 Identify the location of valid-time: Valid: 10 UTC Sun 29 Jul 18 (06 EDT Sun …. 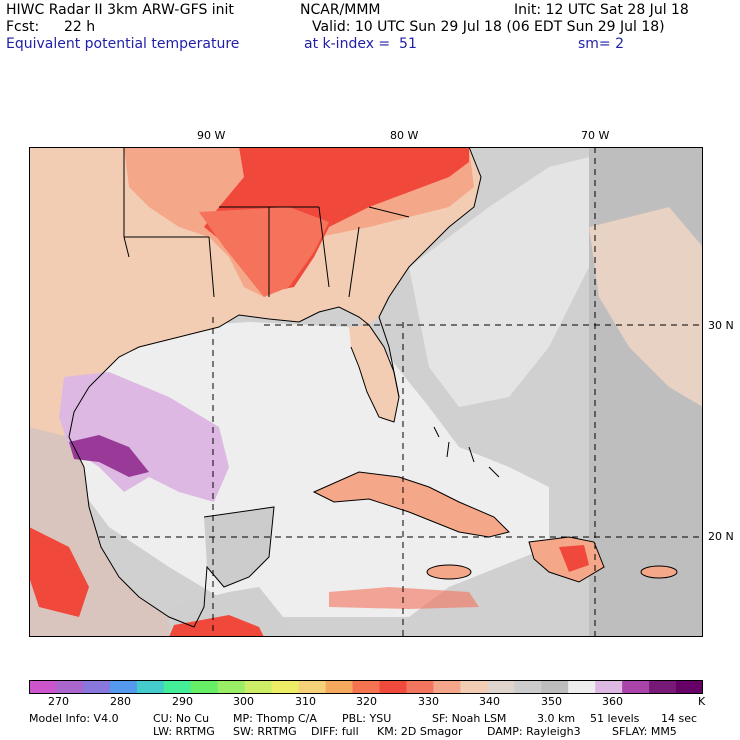
(488, 27).